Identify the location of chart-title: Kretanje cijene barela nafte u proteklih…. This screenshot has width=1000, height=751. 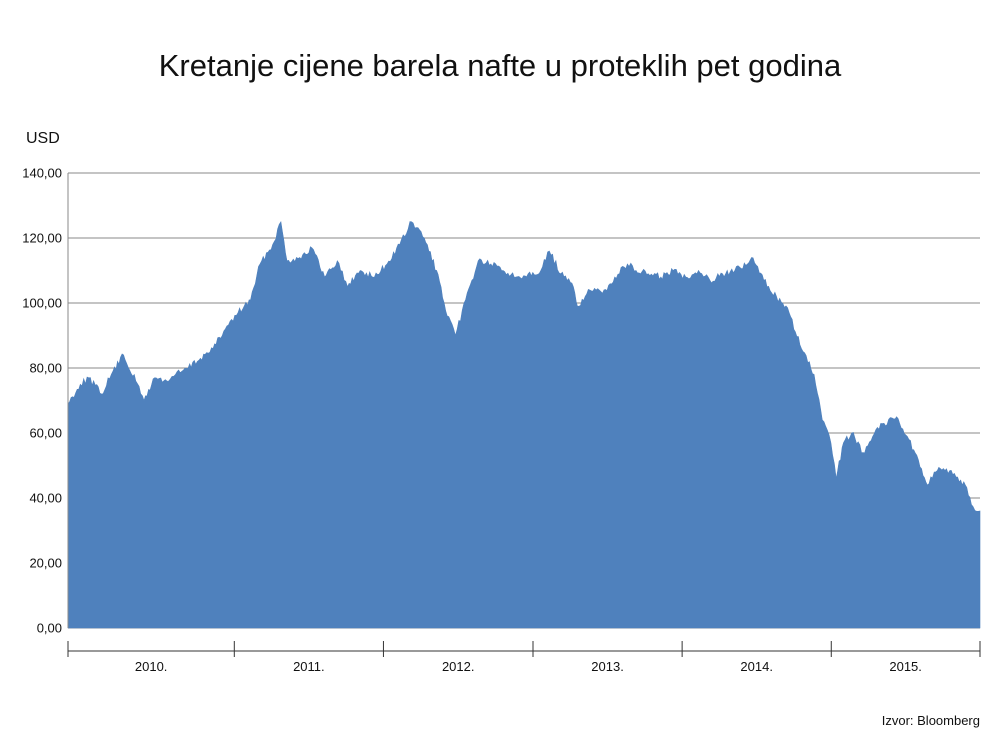
(500, 65).